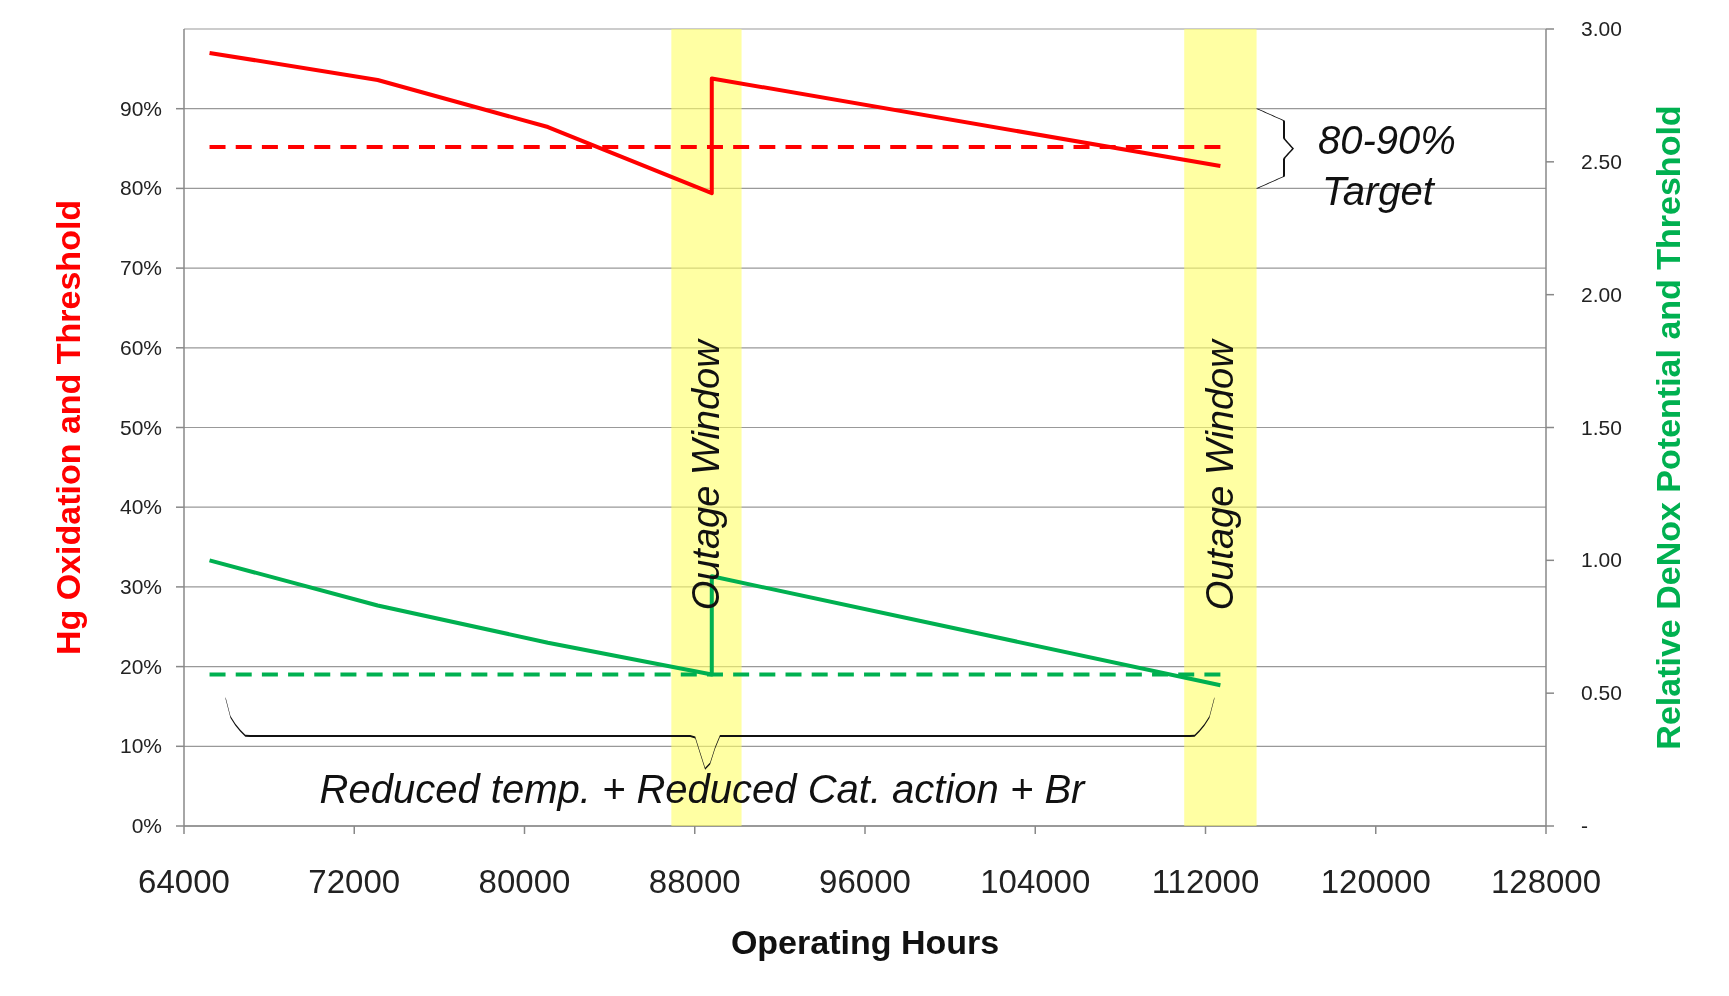 The height and width of the screenshot is (996, 1729). I want to click on y-axis-title: Hg Oxidation and Threshold, so click(68, 427).